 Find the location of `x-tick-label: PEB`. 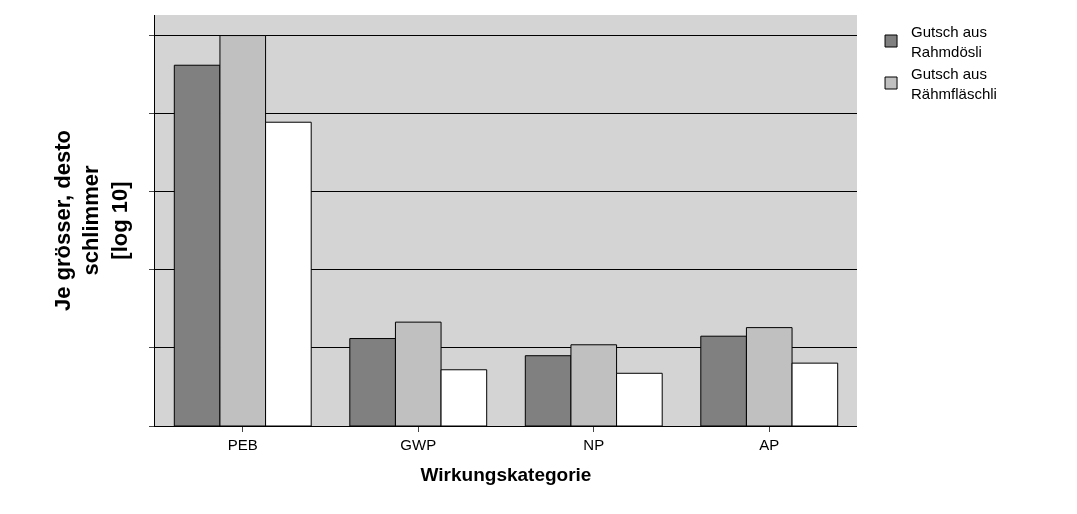

x-tick-label: PEB is located at coordinates (242, 444).